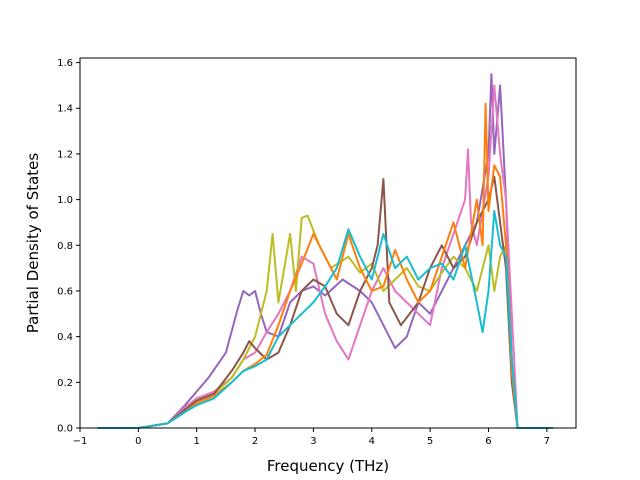 This screenshot has width=640, height=480. I want to click on x-tick-label: 1, so click(197, 441).